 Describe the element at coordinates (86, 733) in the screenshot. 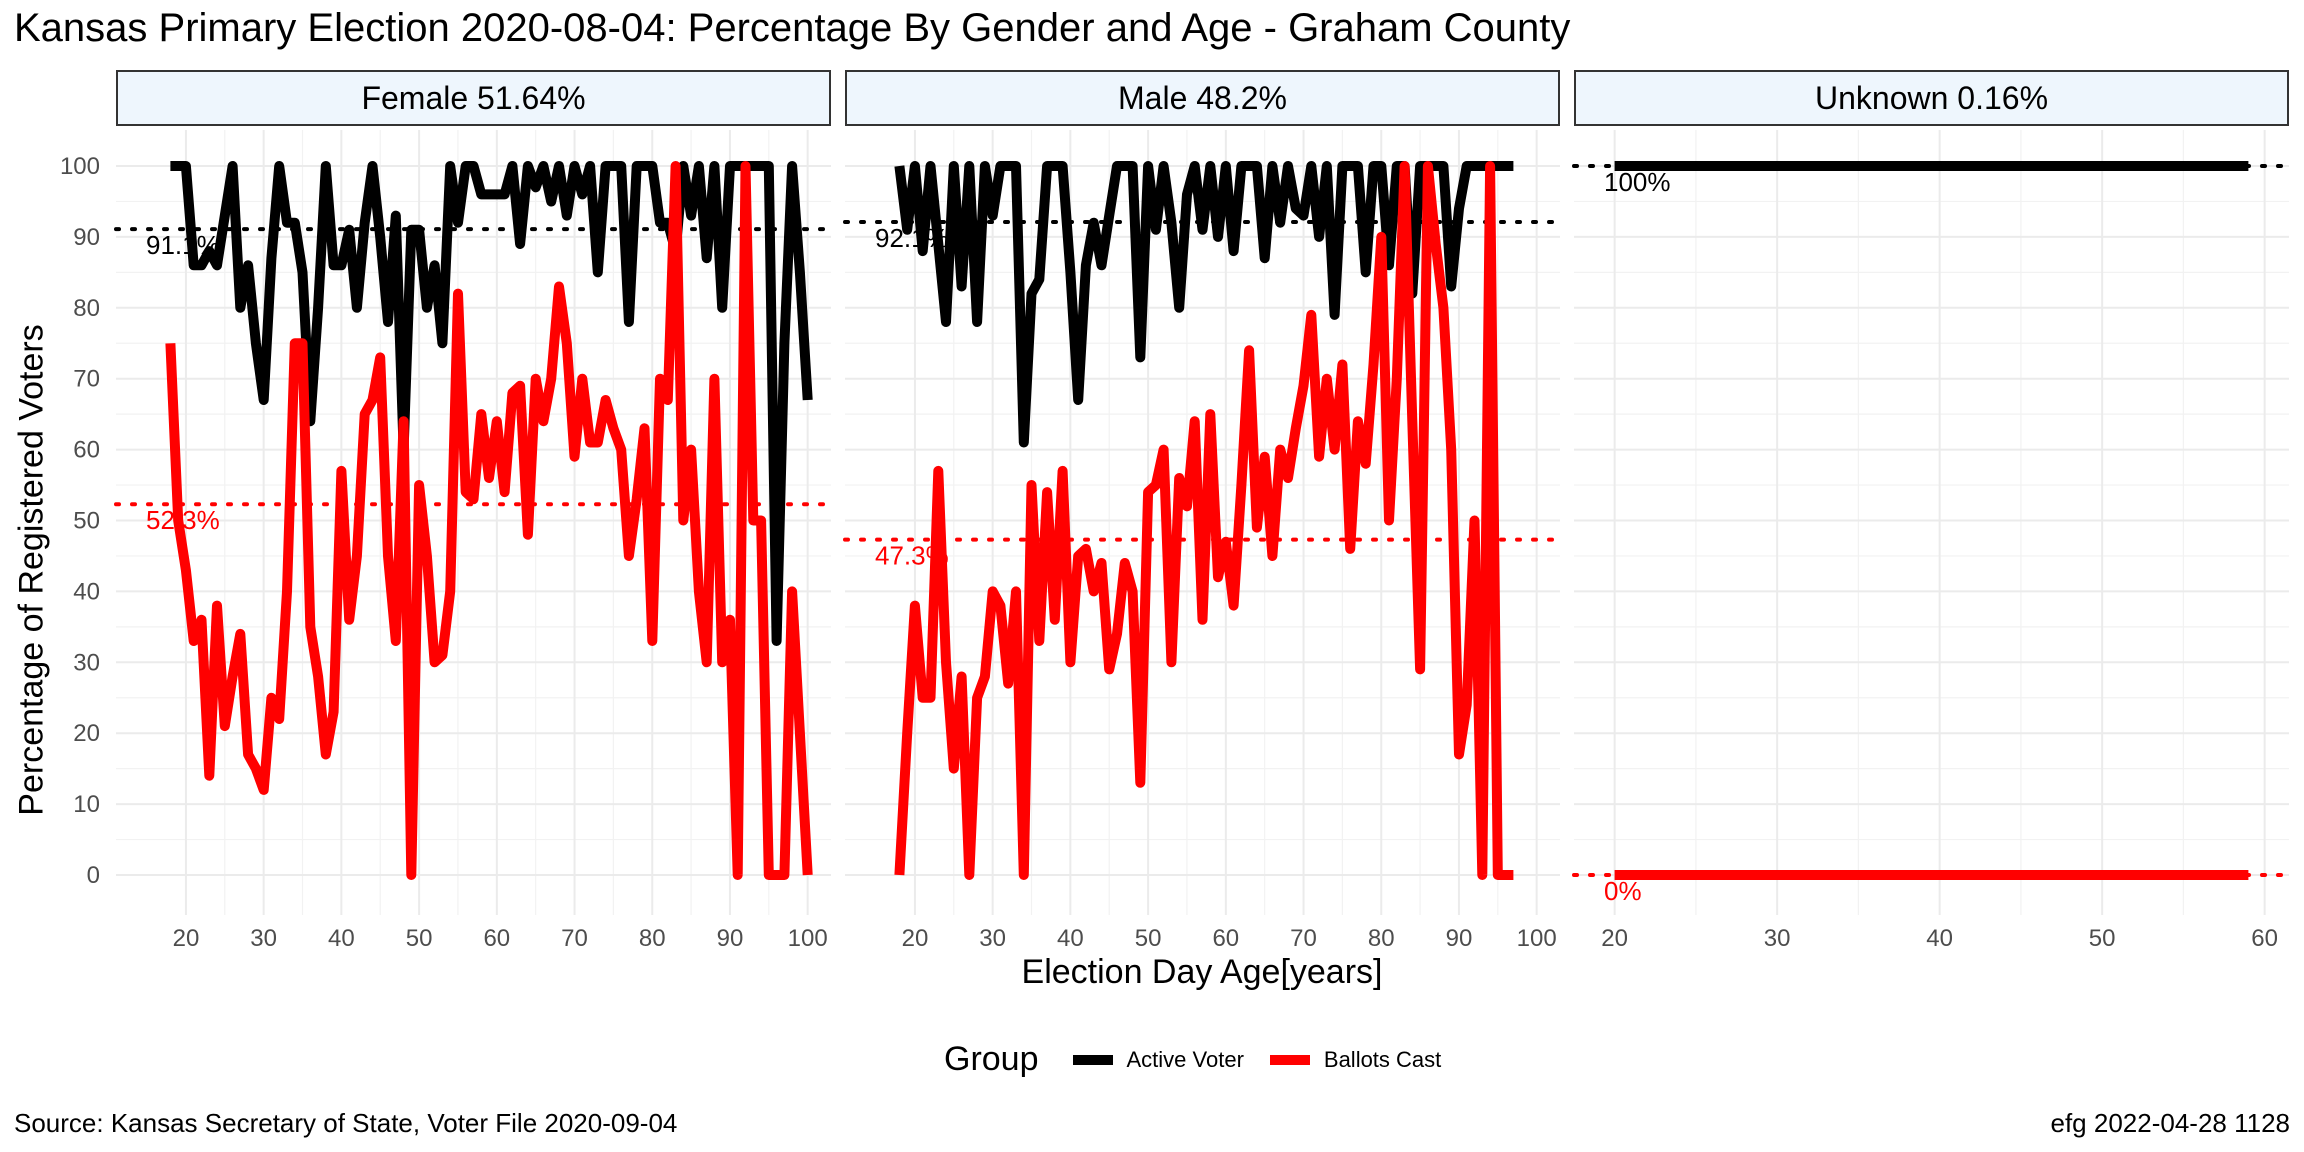

I see `y-tick-label: 20` at that location.